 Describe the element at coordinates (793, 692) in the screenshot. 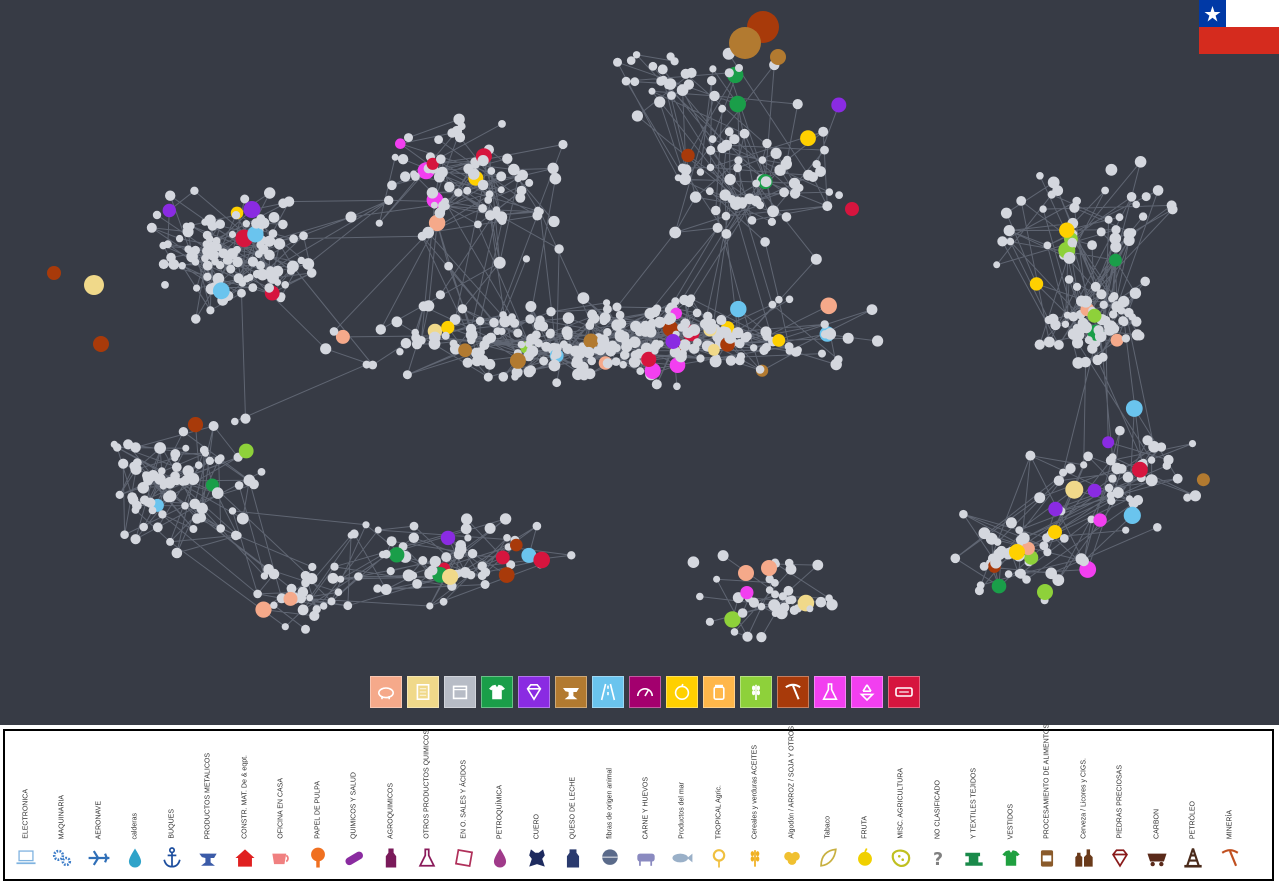

I see `sector-button-mining` at that location.